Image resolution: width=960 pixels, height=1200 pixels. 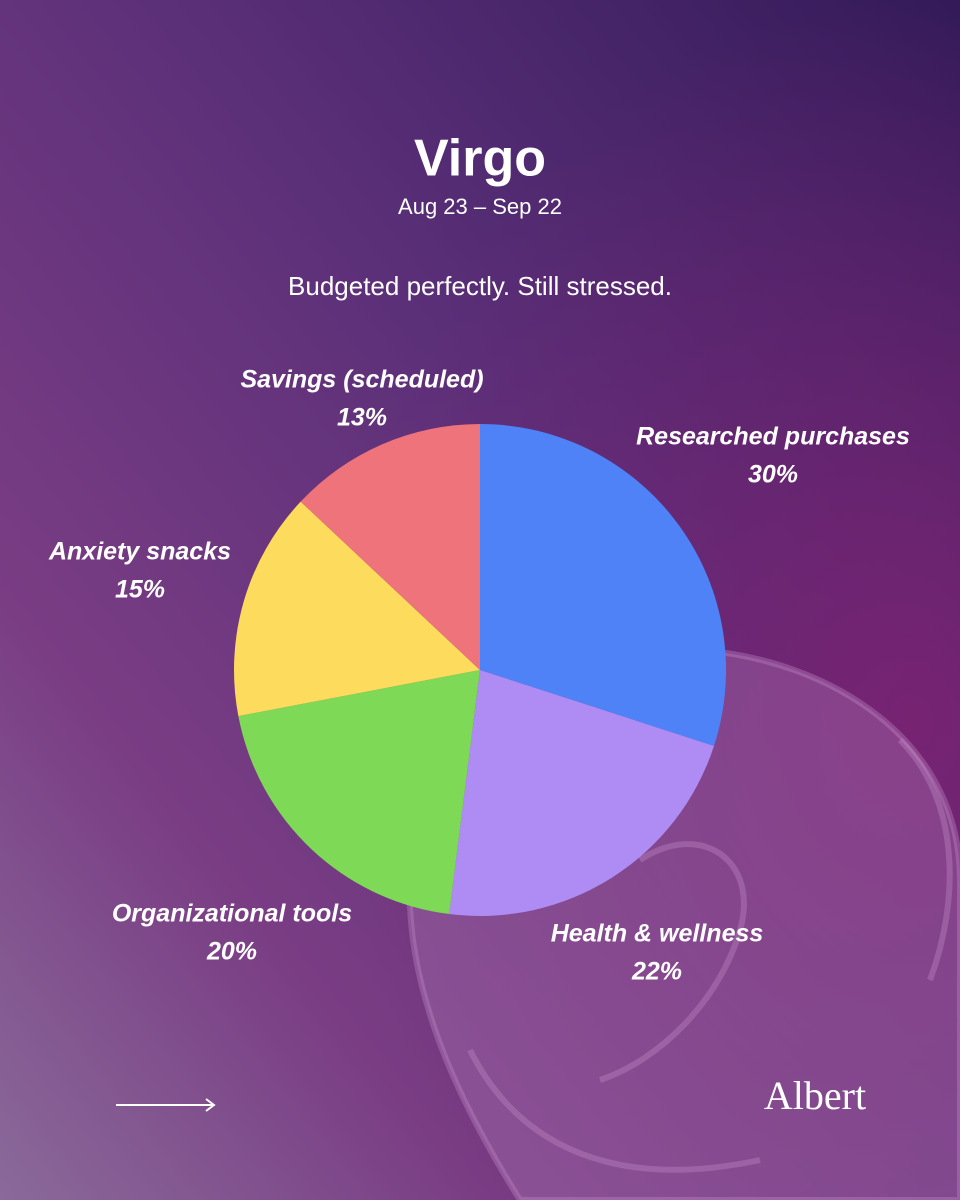 I want to click on slice-label: Organizational tools, so click(x=232, y=914).